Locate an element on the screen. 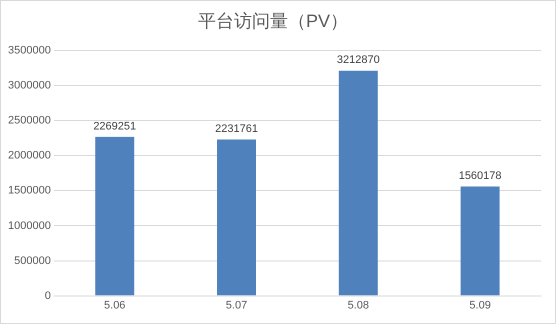  y-tick-label: 3500000 is located at coordinates (29, 50).